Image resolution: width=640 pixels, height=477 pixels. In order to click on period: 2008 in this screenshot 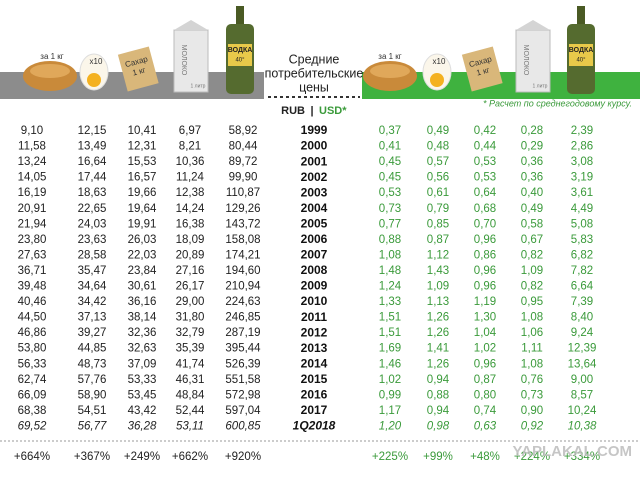, I will do `click(314, 270)`.